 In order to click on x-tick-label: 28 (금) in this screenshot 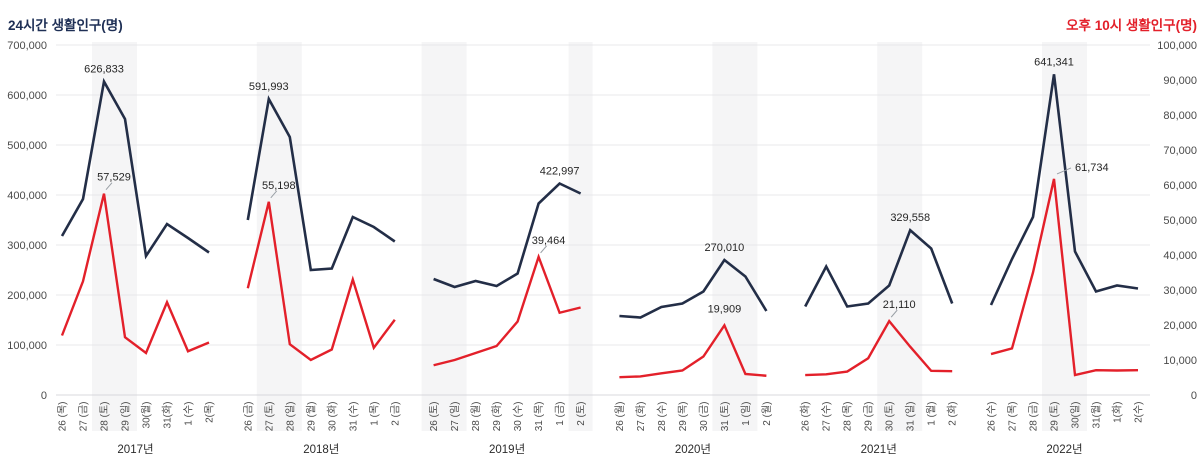, I will do `click(1034, 417)`.